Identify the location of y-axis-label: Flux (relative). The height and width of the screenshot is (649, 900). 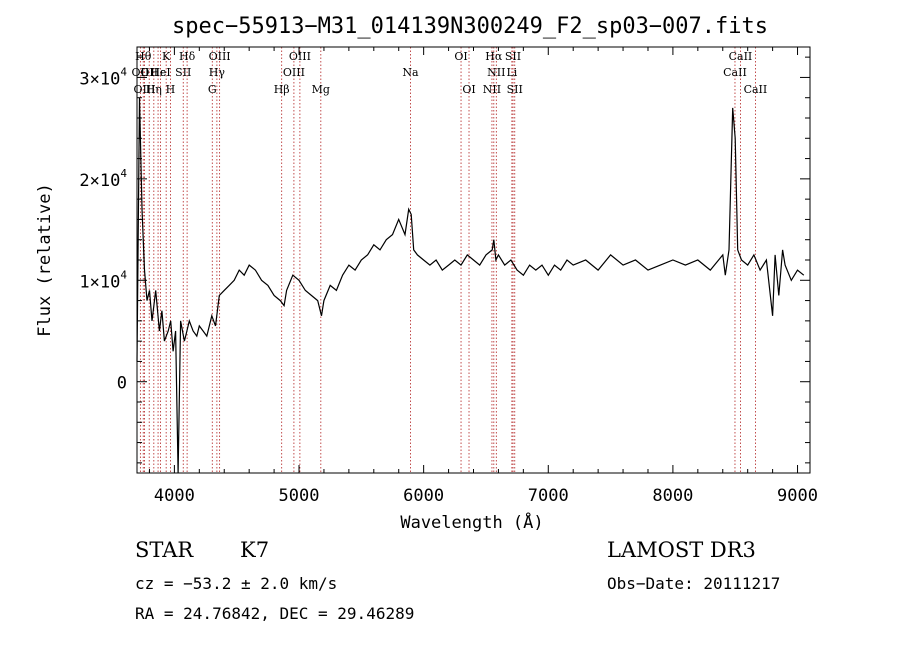
(45, 260).